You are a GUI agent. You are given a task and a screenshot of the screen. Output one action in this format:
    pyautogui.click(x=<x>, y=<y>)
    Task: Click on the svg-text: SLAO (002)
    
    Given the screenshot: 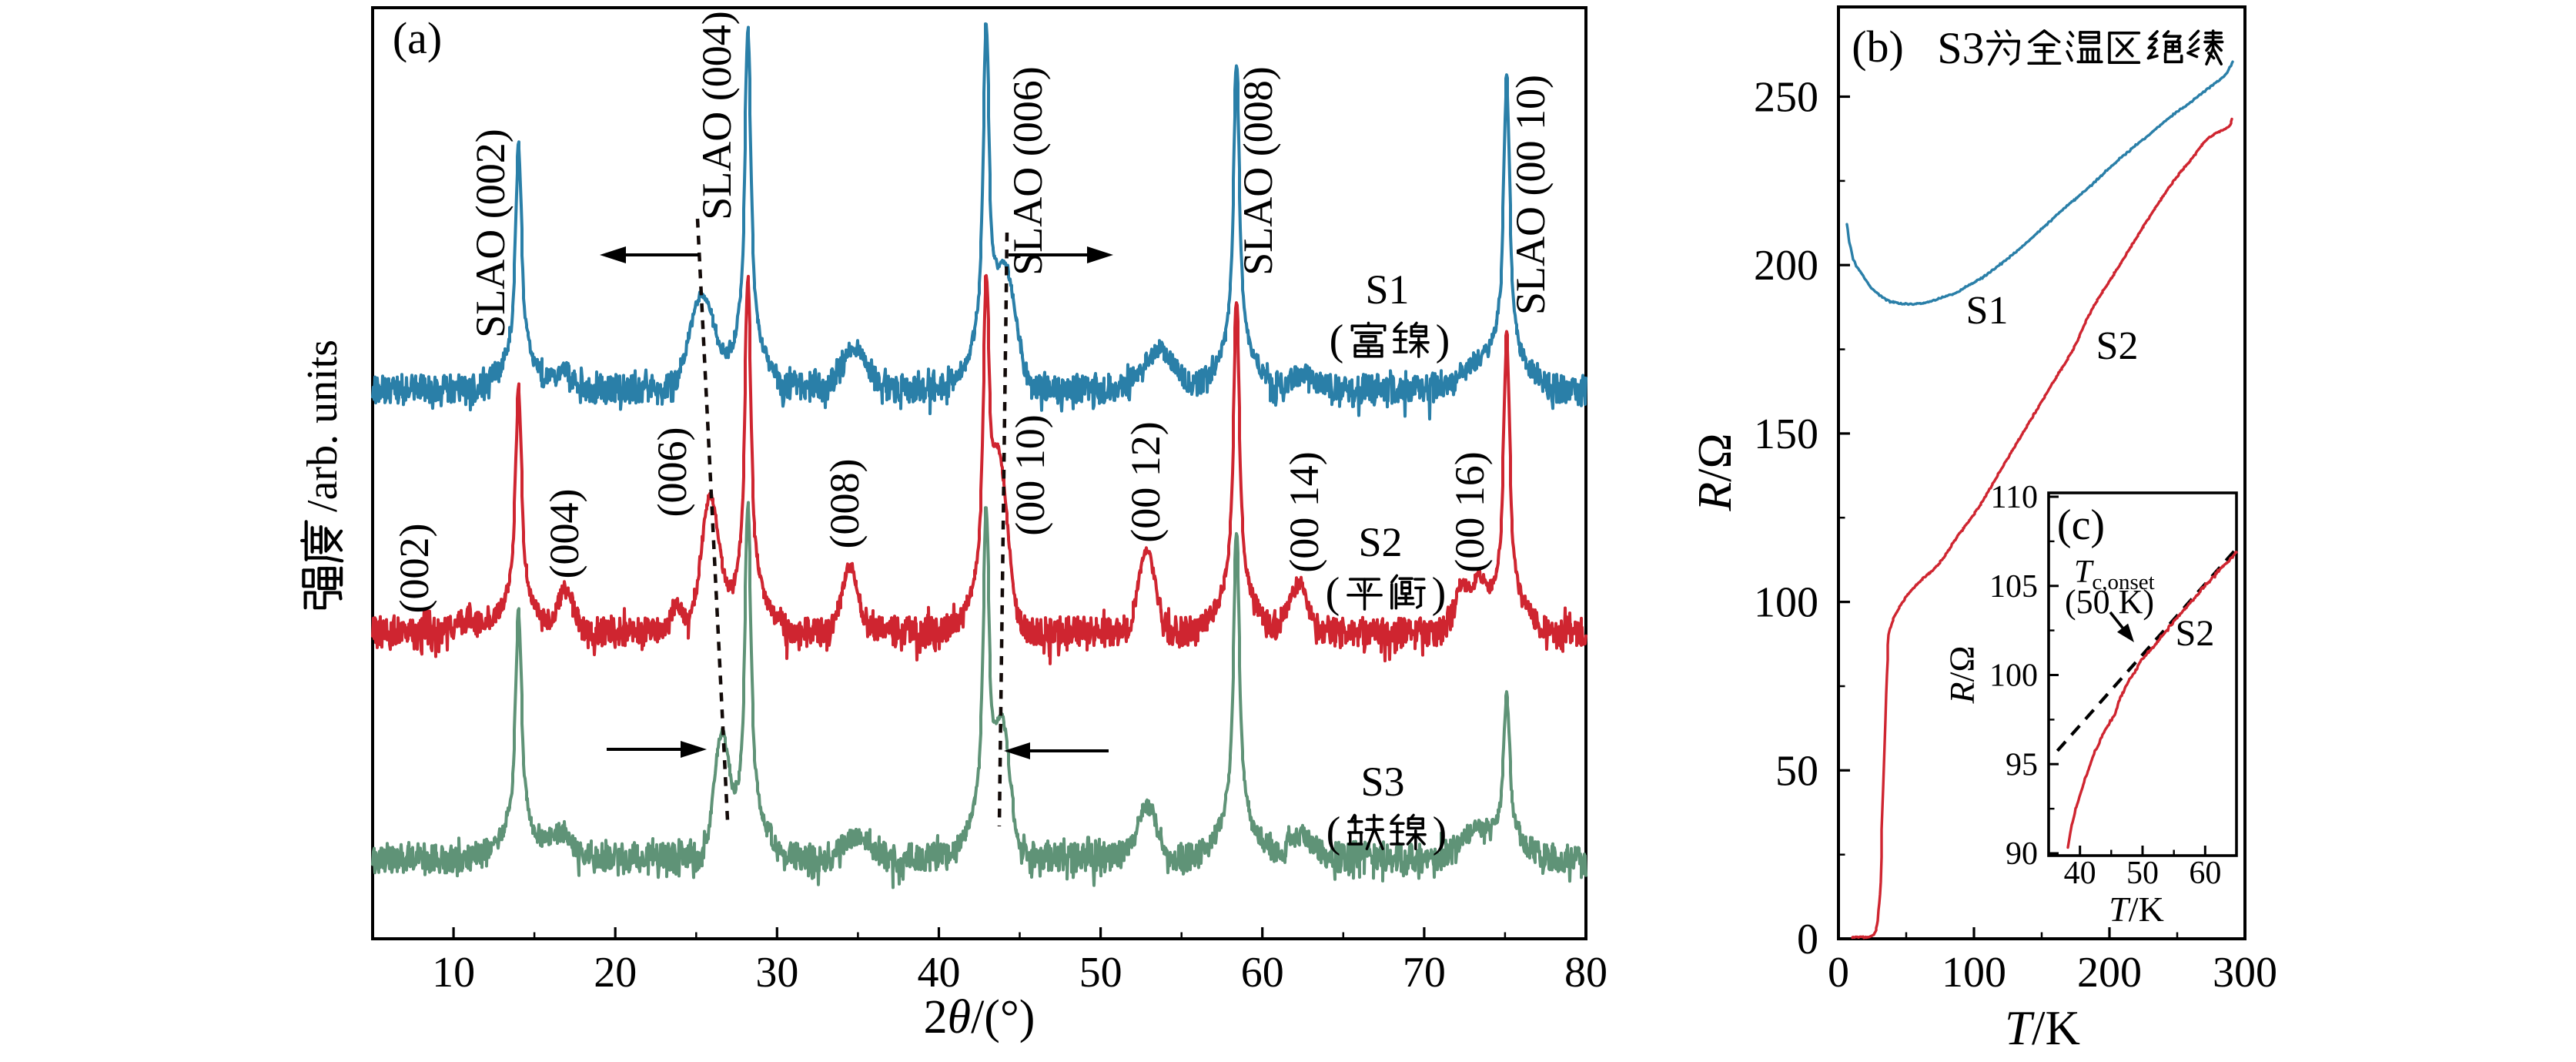 What is the action you would take?
    pyautogui.click(x=491, y=233)
    